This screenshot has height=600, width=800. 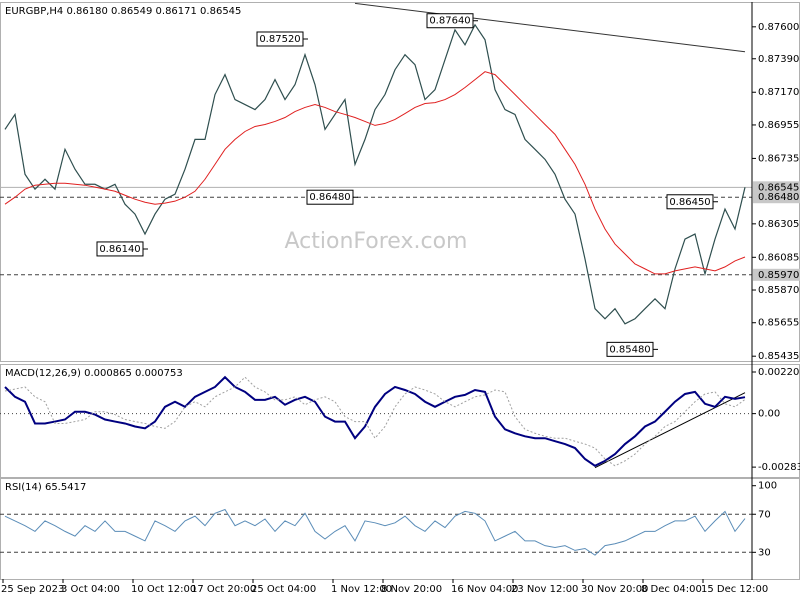 I want to click on annotation-label: 0.86140, so click(x=119, y=249).